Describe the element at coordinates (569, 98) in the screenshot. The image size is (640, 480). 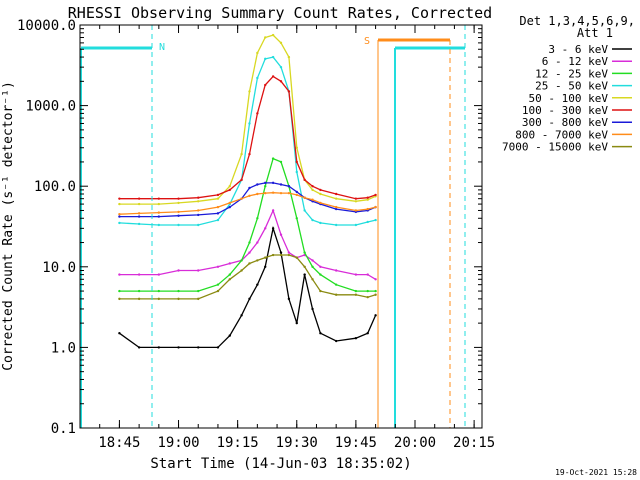
I see `legend-label: 50 - 100 keV` at that location.